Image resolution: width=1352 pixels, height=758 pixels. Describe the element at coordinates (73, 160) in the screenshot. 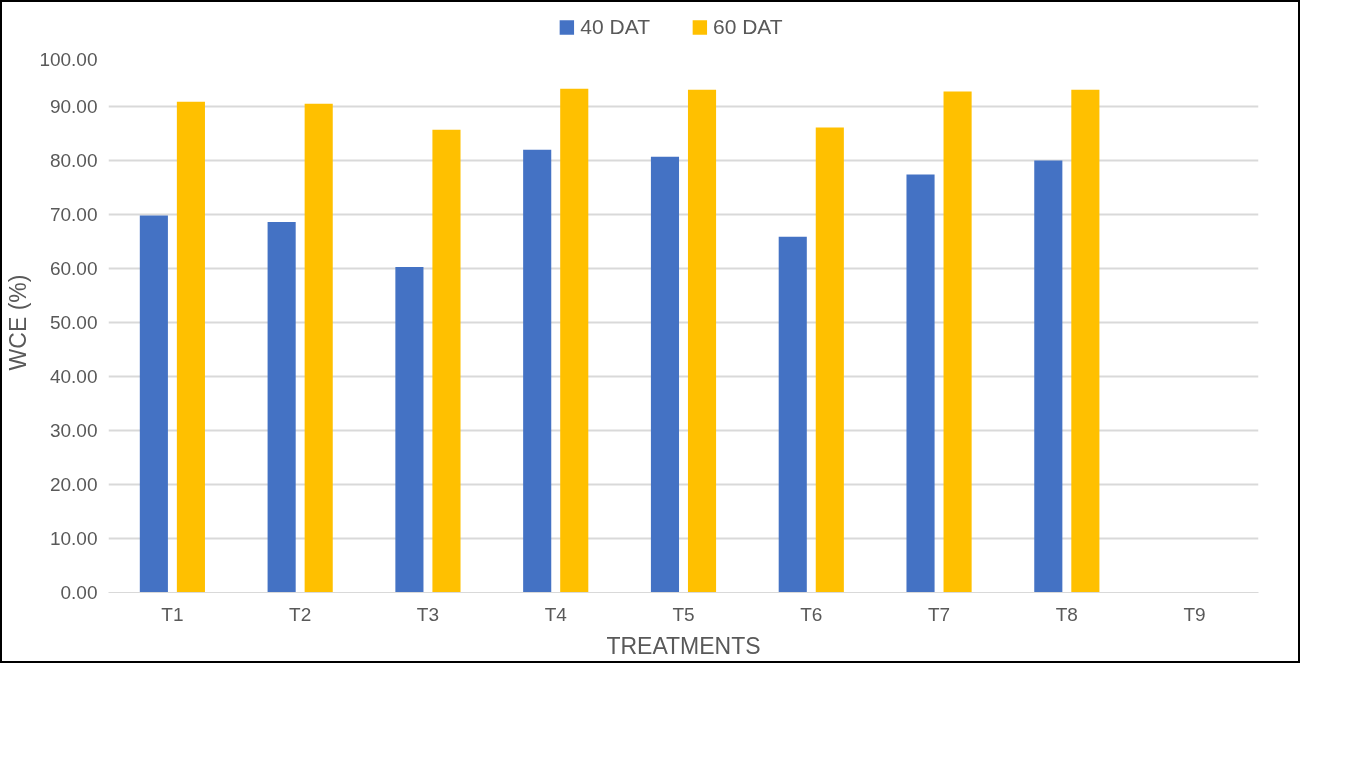

I see `y-tick-label: 80.00` at that location.